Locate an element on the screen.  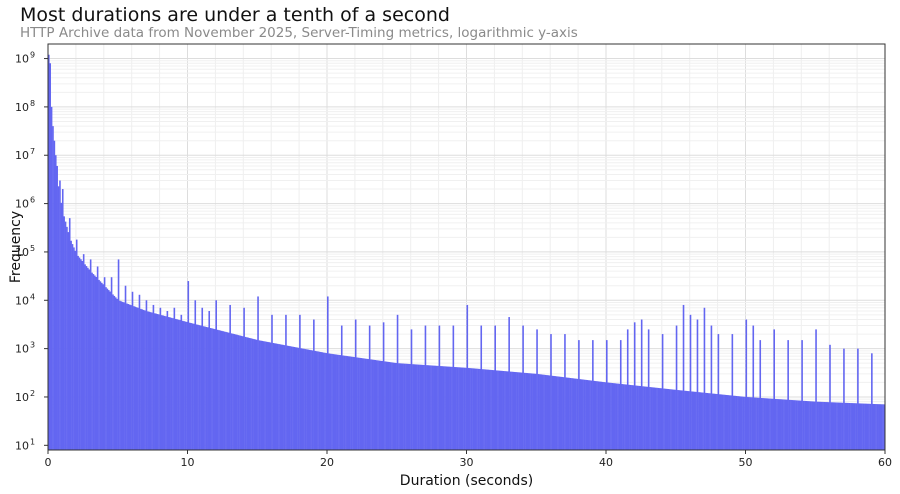
y-tick-exponent: 4 is located at coordinates (32, 296).